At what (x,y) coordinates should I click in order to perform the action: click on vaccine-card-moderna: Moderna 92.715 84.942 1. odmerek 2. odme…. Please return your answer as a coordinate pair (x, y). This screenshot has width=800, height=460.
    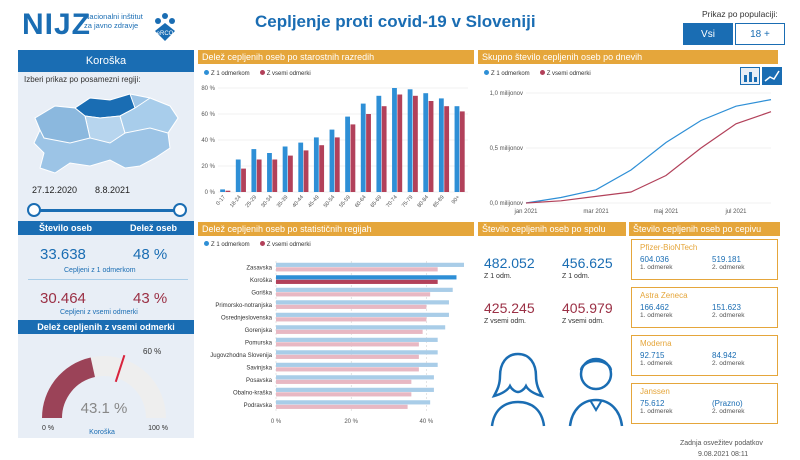
    Looking at the image, I should click on (704, 355).